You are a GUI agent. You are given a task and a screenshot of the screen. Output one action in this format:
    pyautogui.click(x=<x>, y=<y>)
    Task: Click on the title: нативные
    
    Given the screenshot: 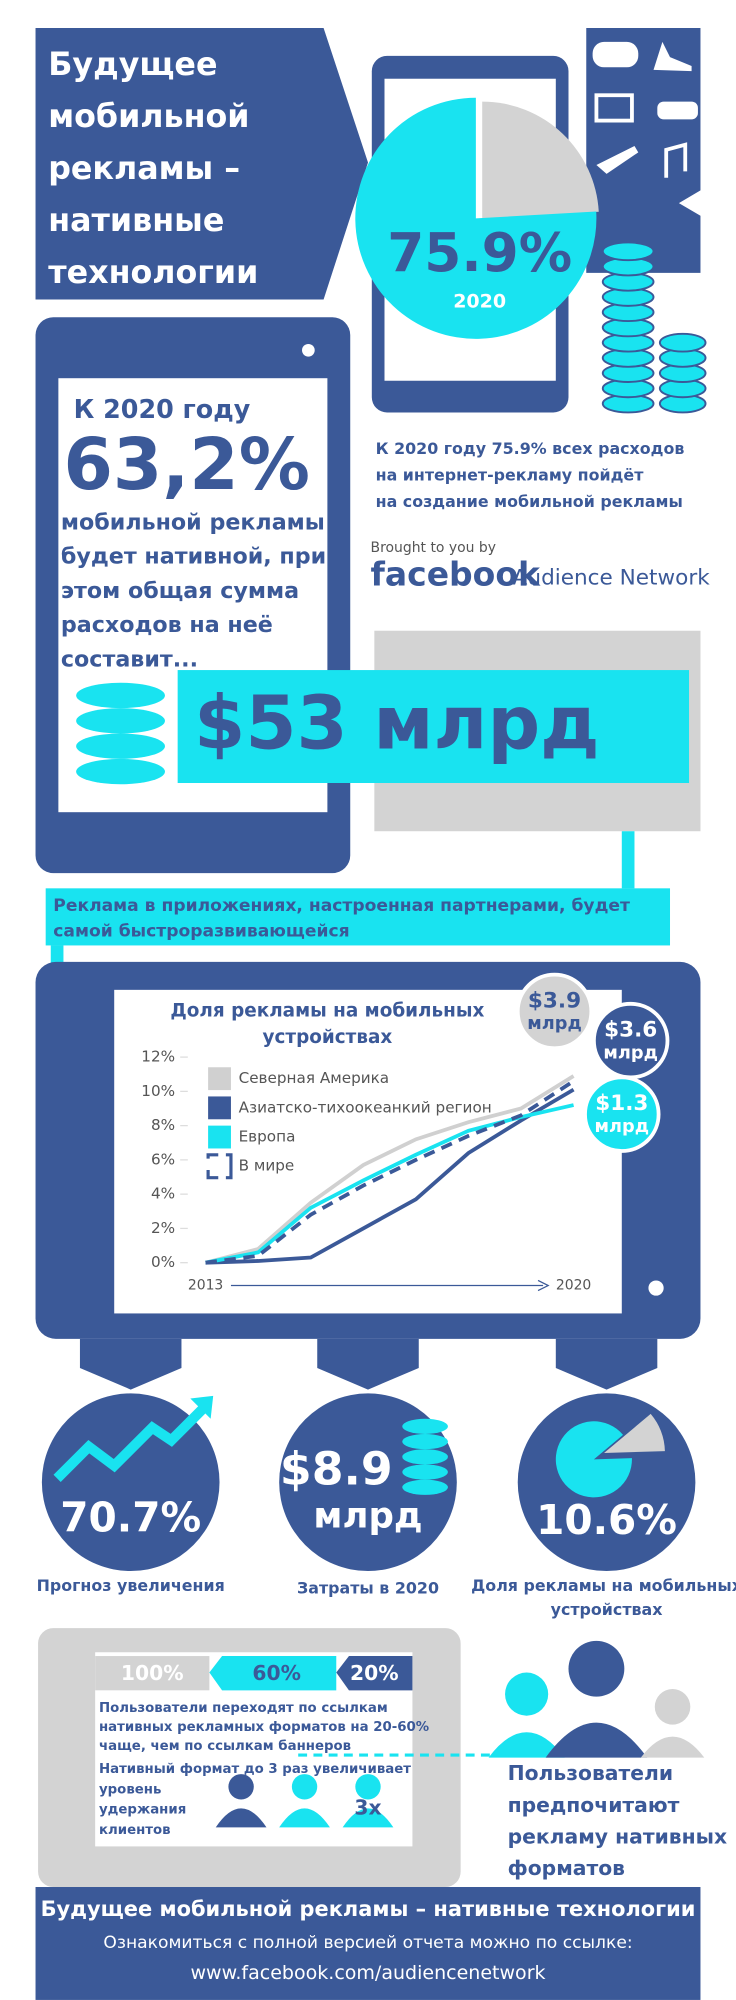 What is the action you would take?
    pyautogui.click(x=136, y=221)
    